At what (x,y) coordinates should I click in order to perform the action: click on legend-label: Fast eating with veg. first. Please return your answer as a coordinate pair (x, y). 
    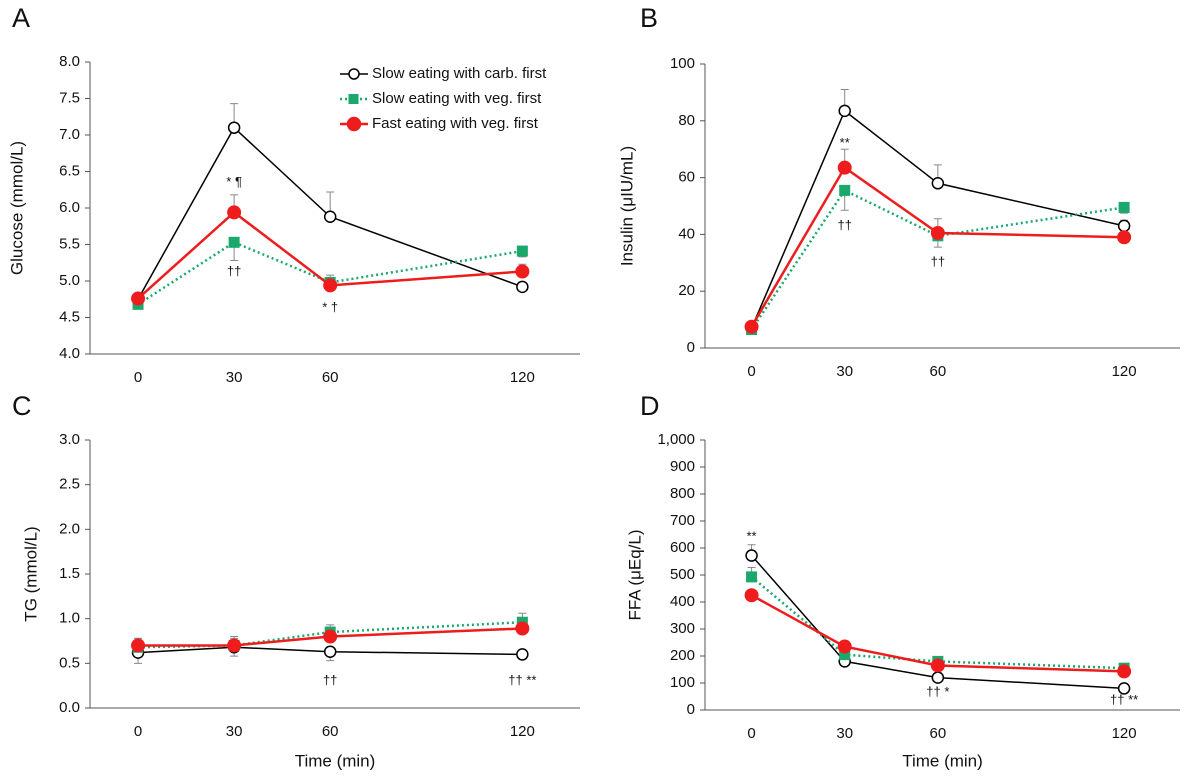
    Looking at the image, I should click on (455, 123).